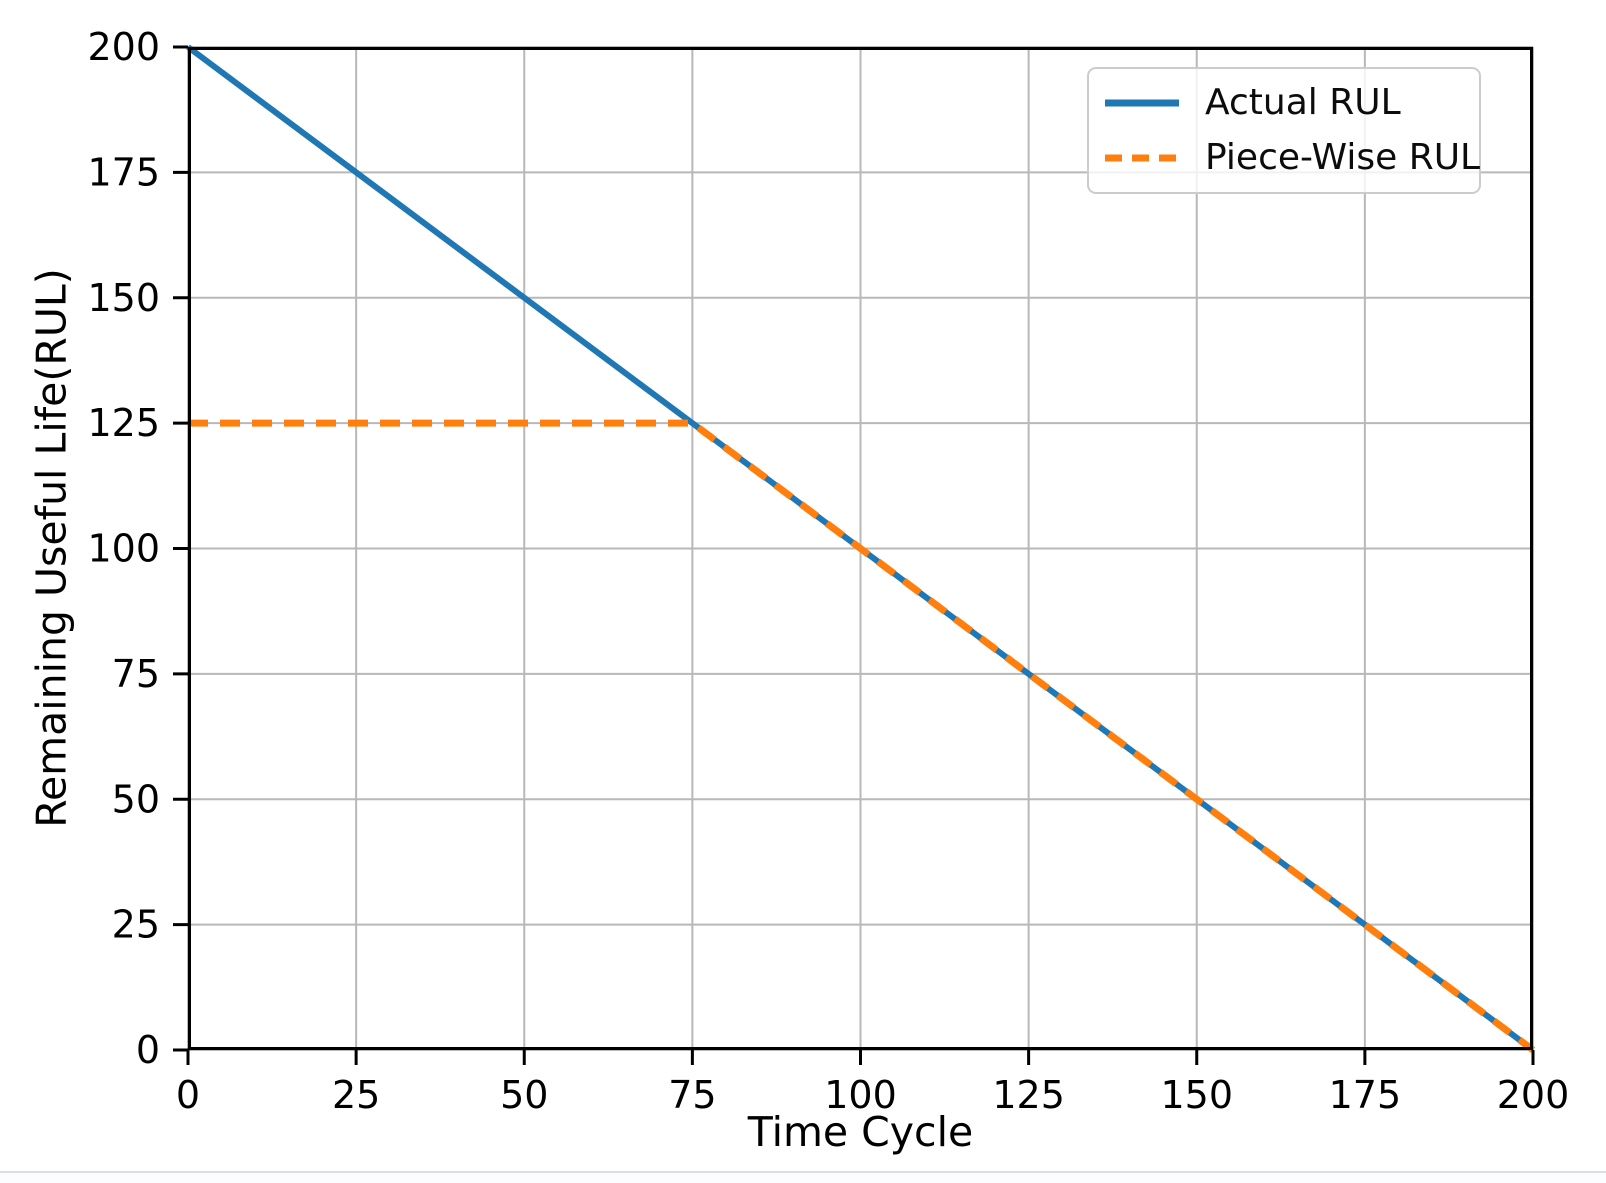  I want to click on x-tick-label: 25, so click(356, 1095).